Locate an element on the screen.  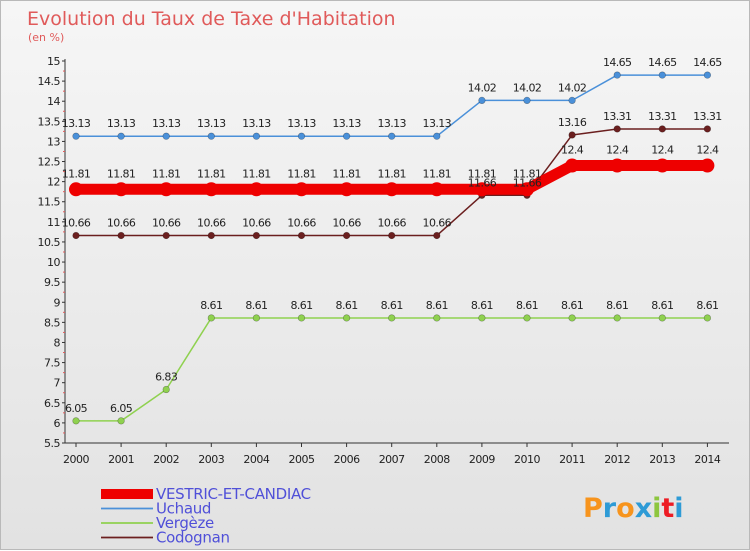
legend-entry: Codognan is located at coordinates (193, 538).